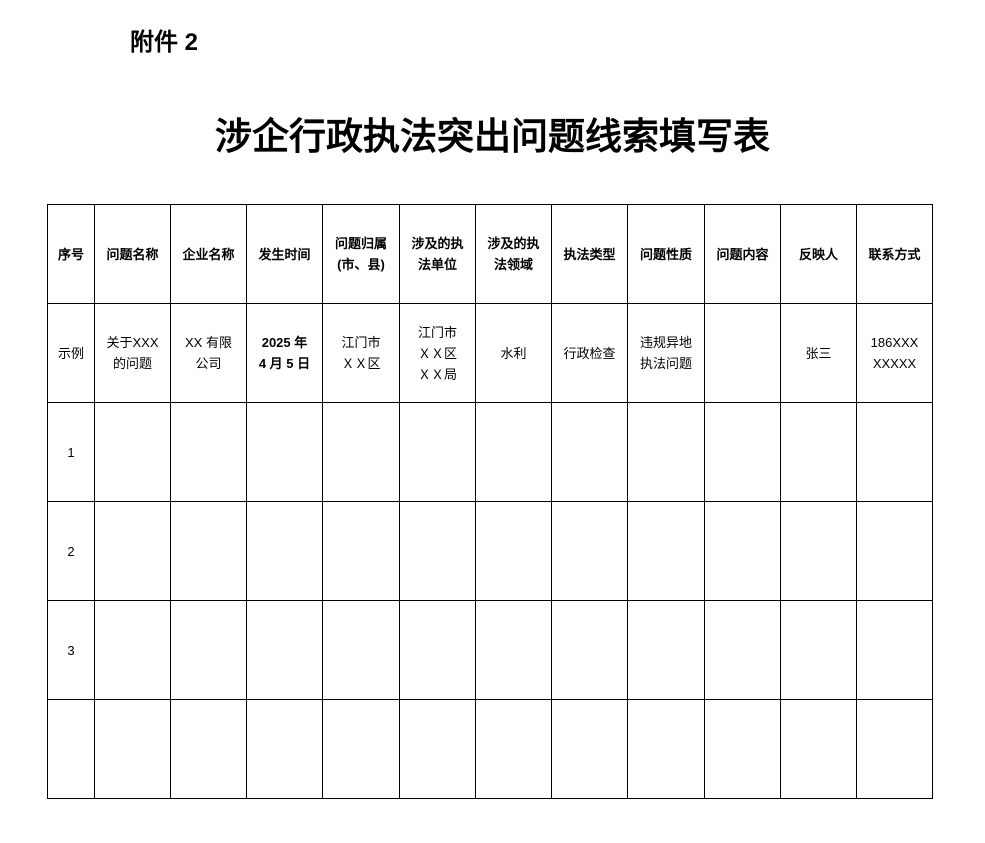 This screenshot has height=843, width=985. I want to click on table-cell: 违规异地 执法问题, so click(666, 353).